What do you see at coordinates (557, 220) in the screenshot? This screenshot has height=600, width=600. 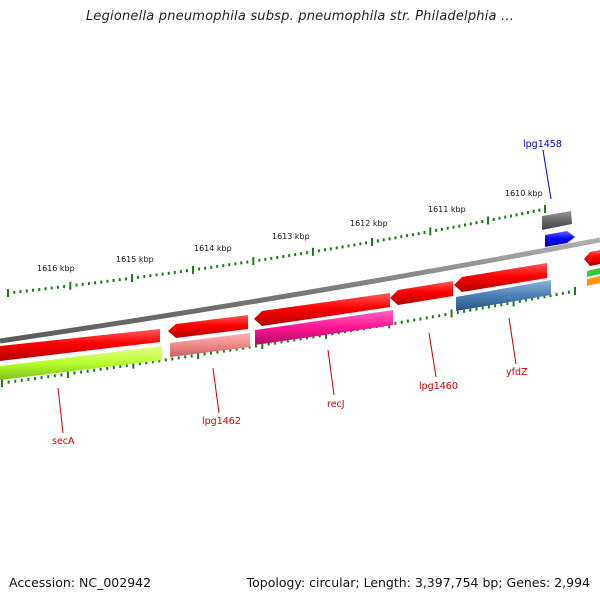 I see `gene-lpg1458-gray` at bounding box center [557, 220].